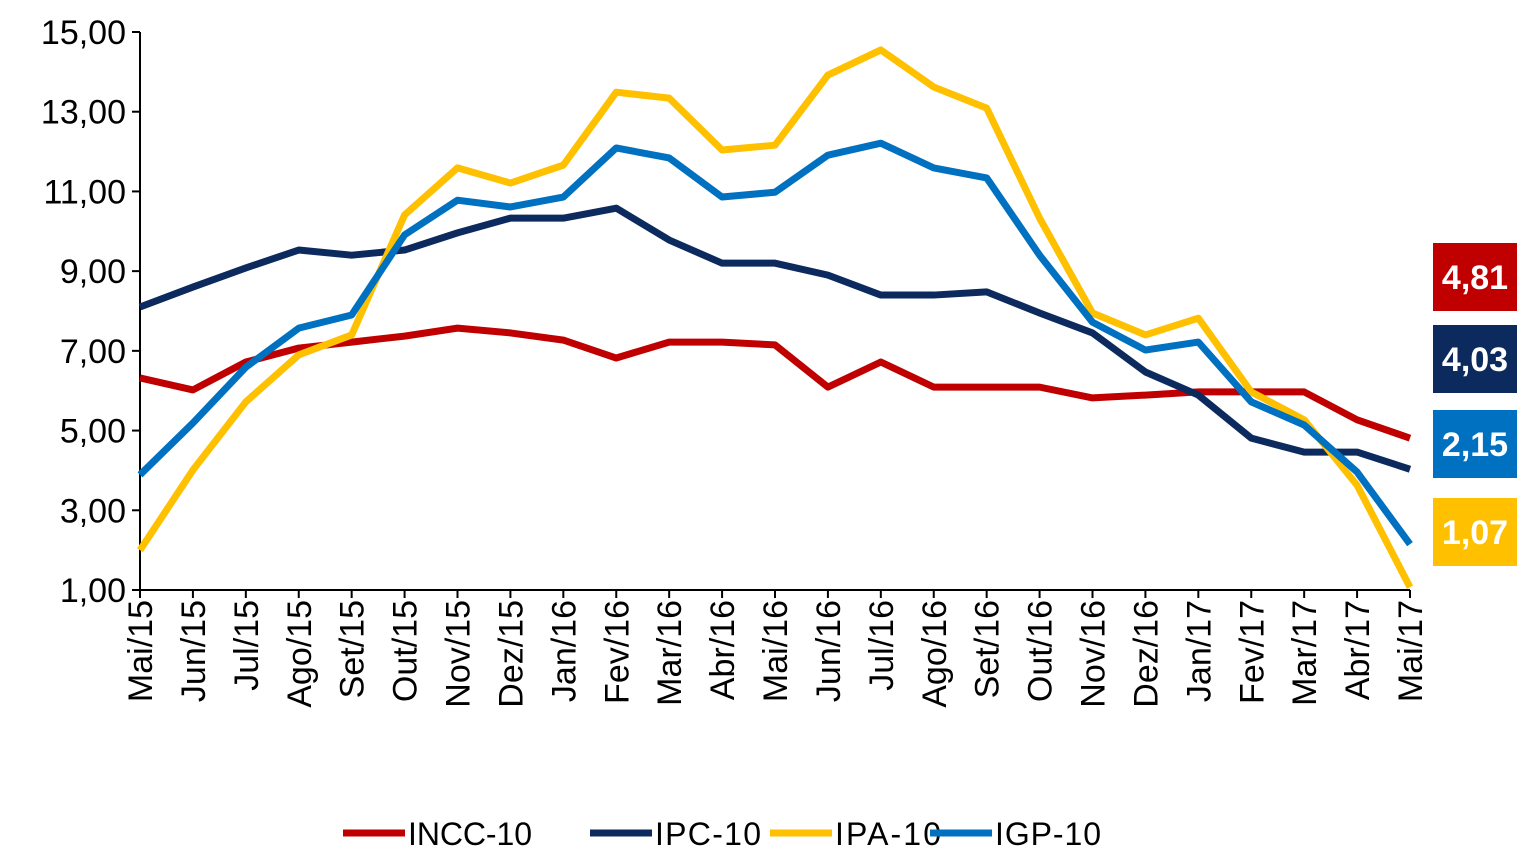  I want to click on x-tick-label: Ago/16, so click(935, 654).